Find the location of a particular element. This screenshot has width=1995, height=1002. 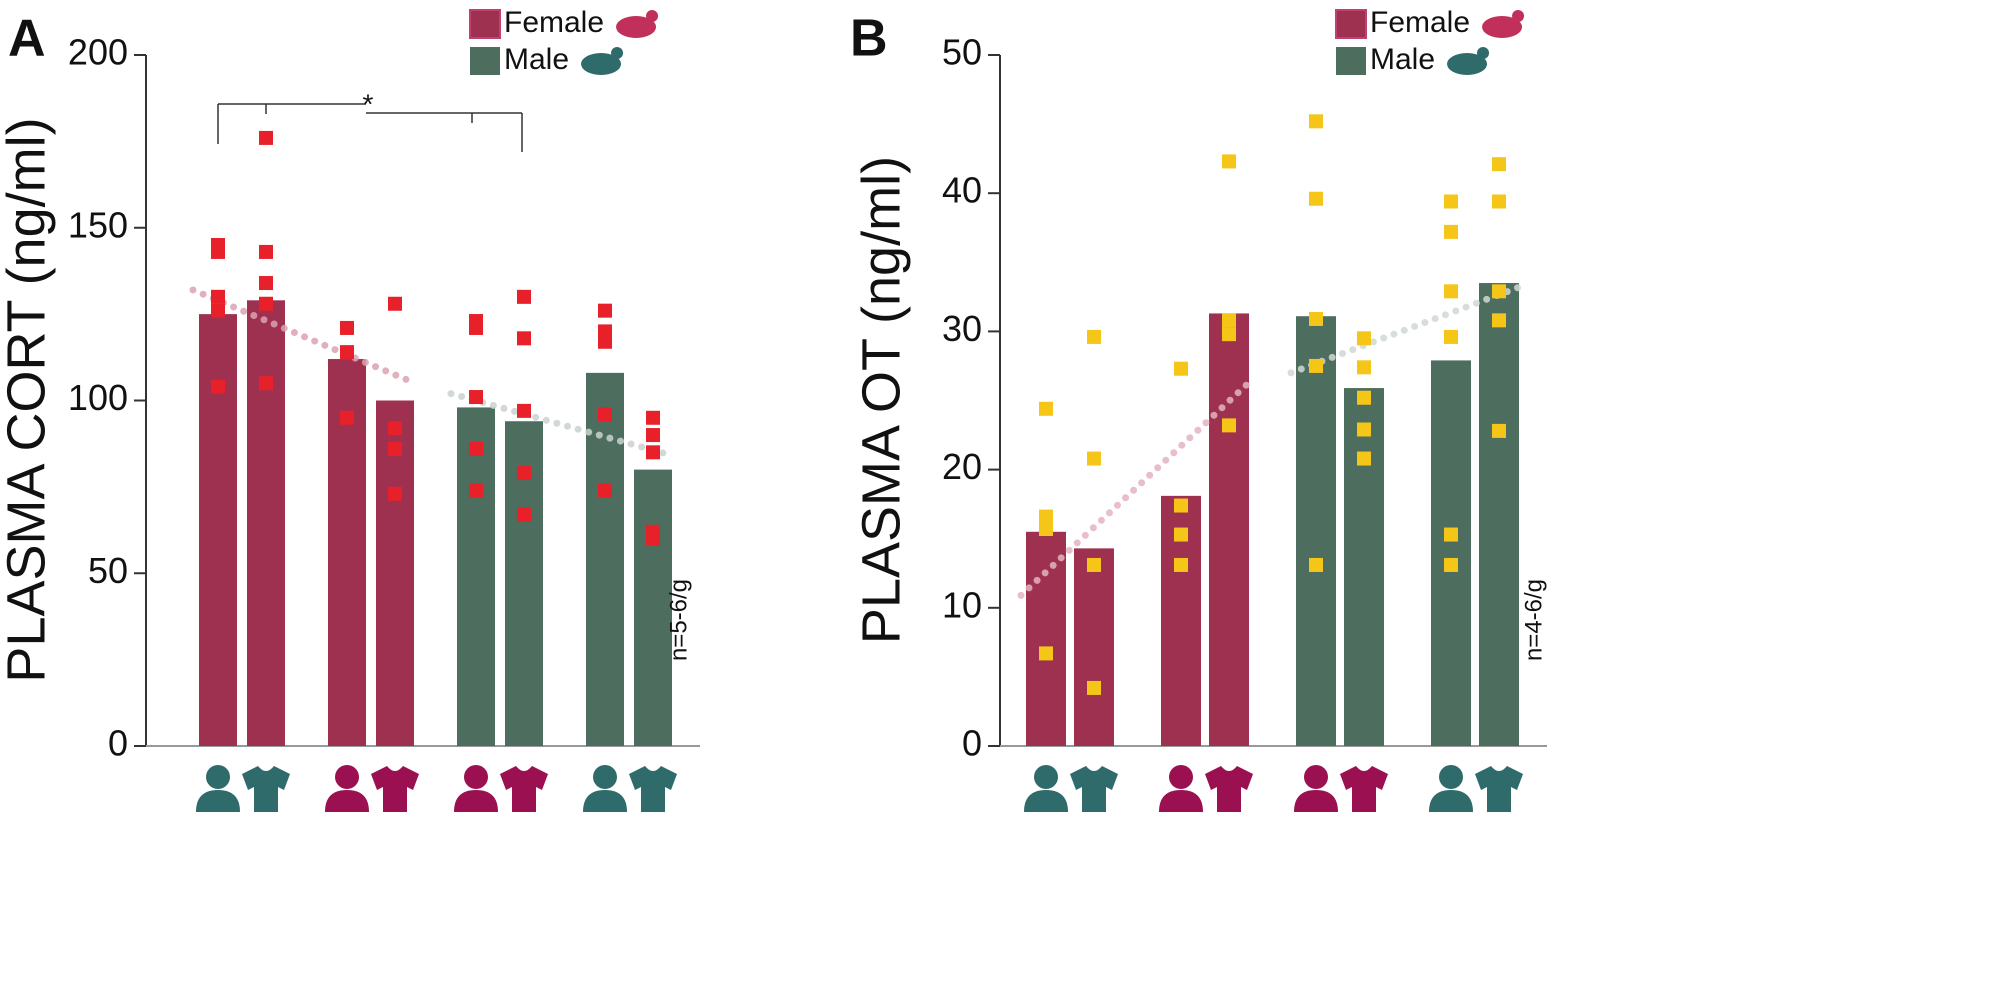

trend-line is located at coordinates (1405, 330).